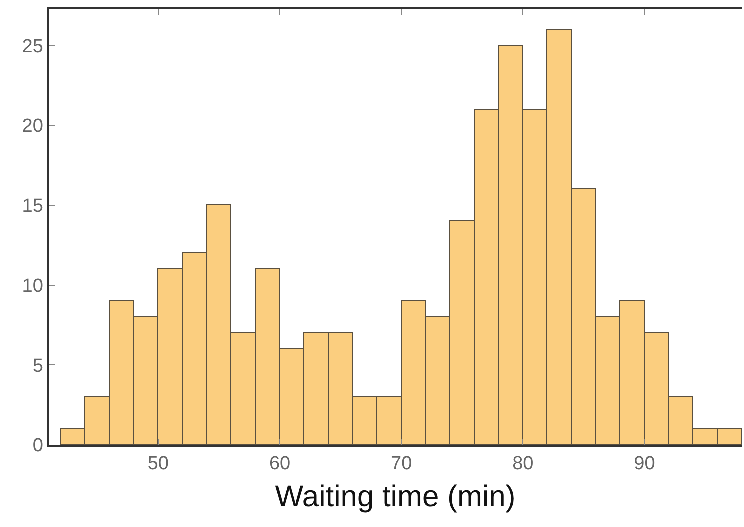 Image resolution: width=744 pixels, height=527 pixels. What do you see at coordinates (395, 497) in the screenshot?
I see `x-axis-title: Waiting time (min)` at bounding box center [395, 497].